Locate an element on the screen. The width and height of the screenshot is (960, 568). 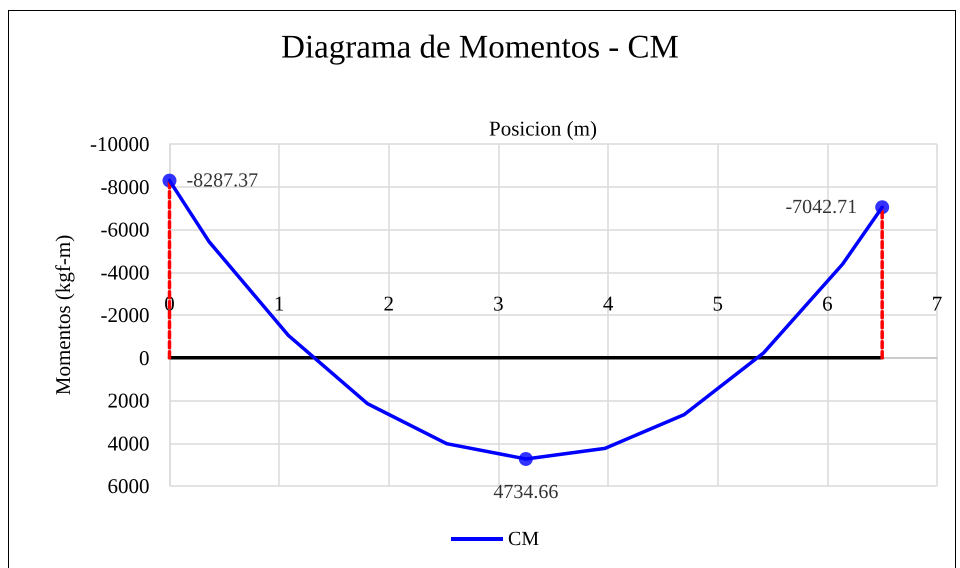
legend-label: CM is located at coordinates (524, 539).